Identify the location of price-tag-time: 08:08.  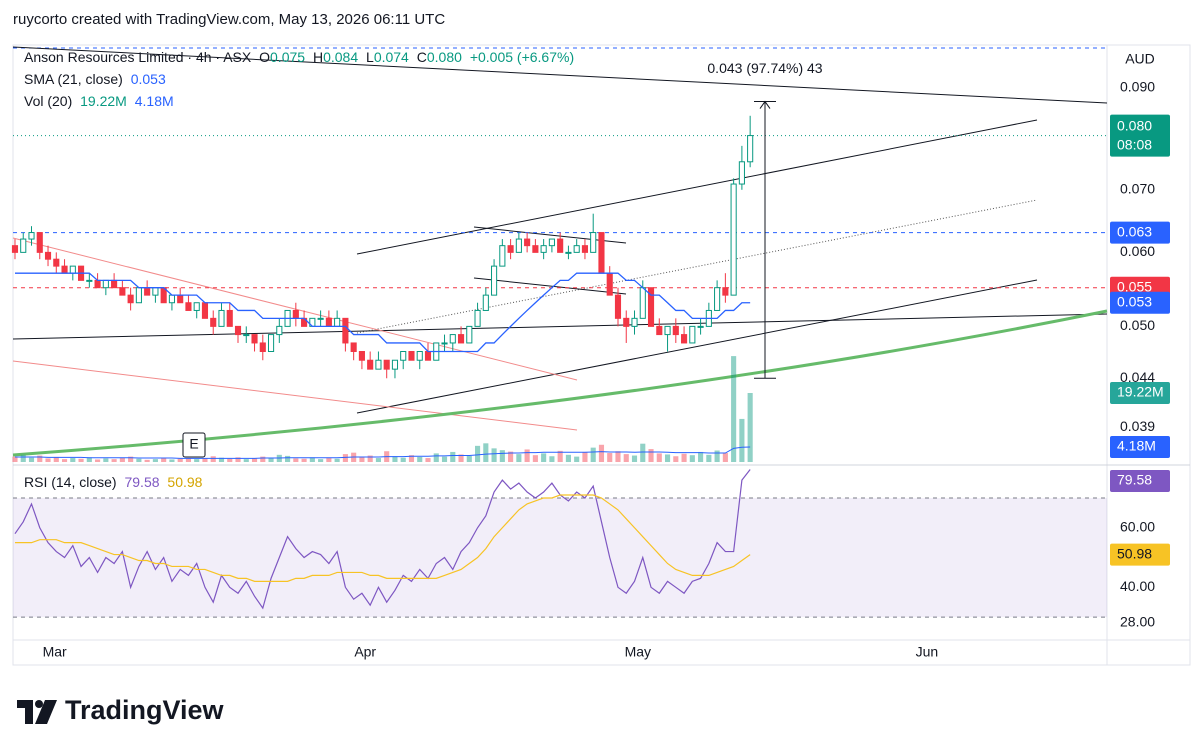
(1134, 144).